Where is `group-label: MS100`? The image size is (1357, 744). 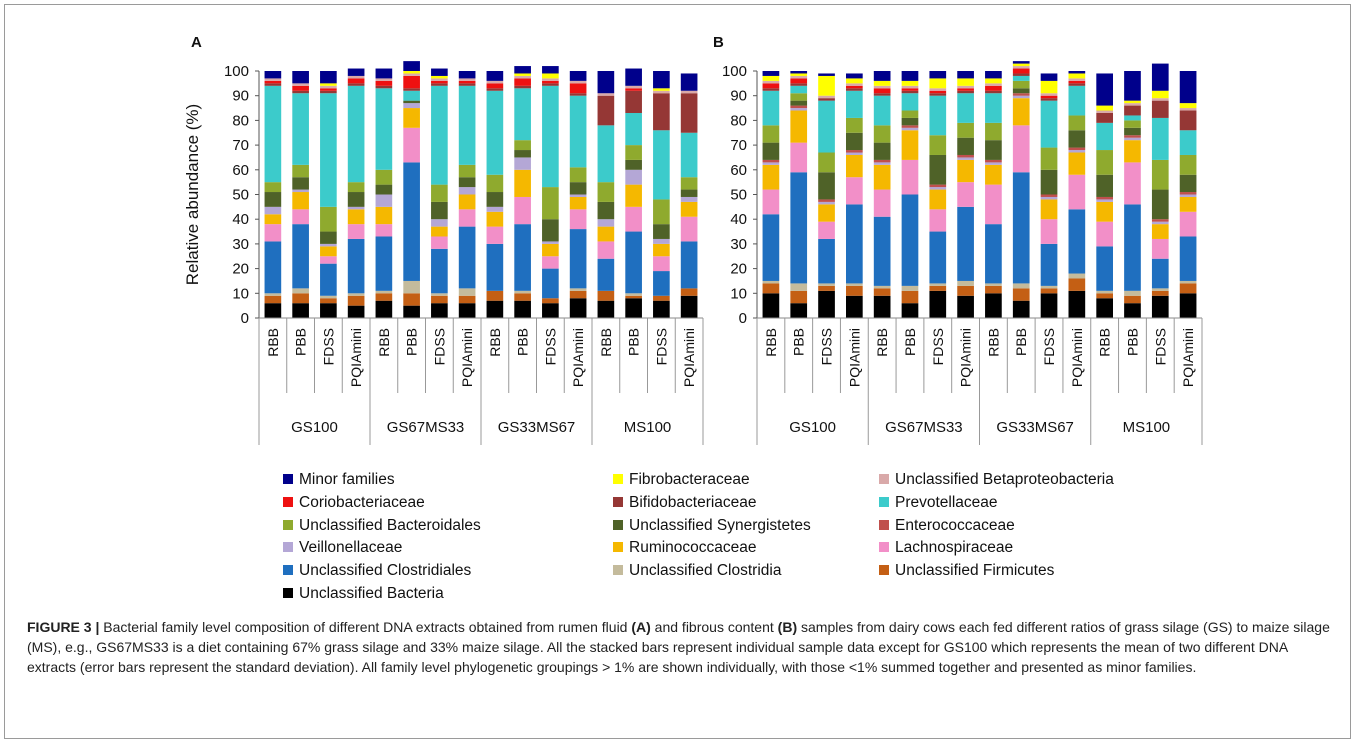 group-label: MS100 is located at coordinates (648, 427).